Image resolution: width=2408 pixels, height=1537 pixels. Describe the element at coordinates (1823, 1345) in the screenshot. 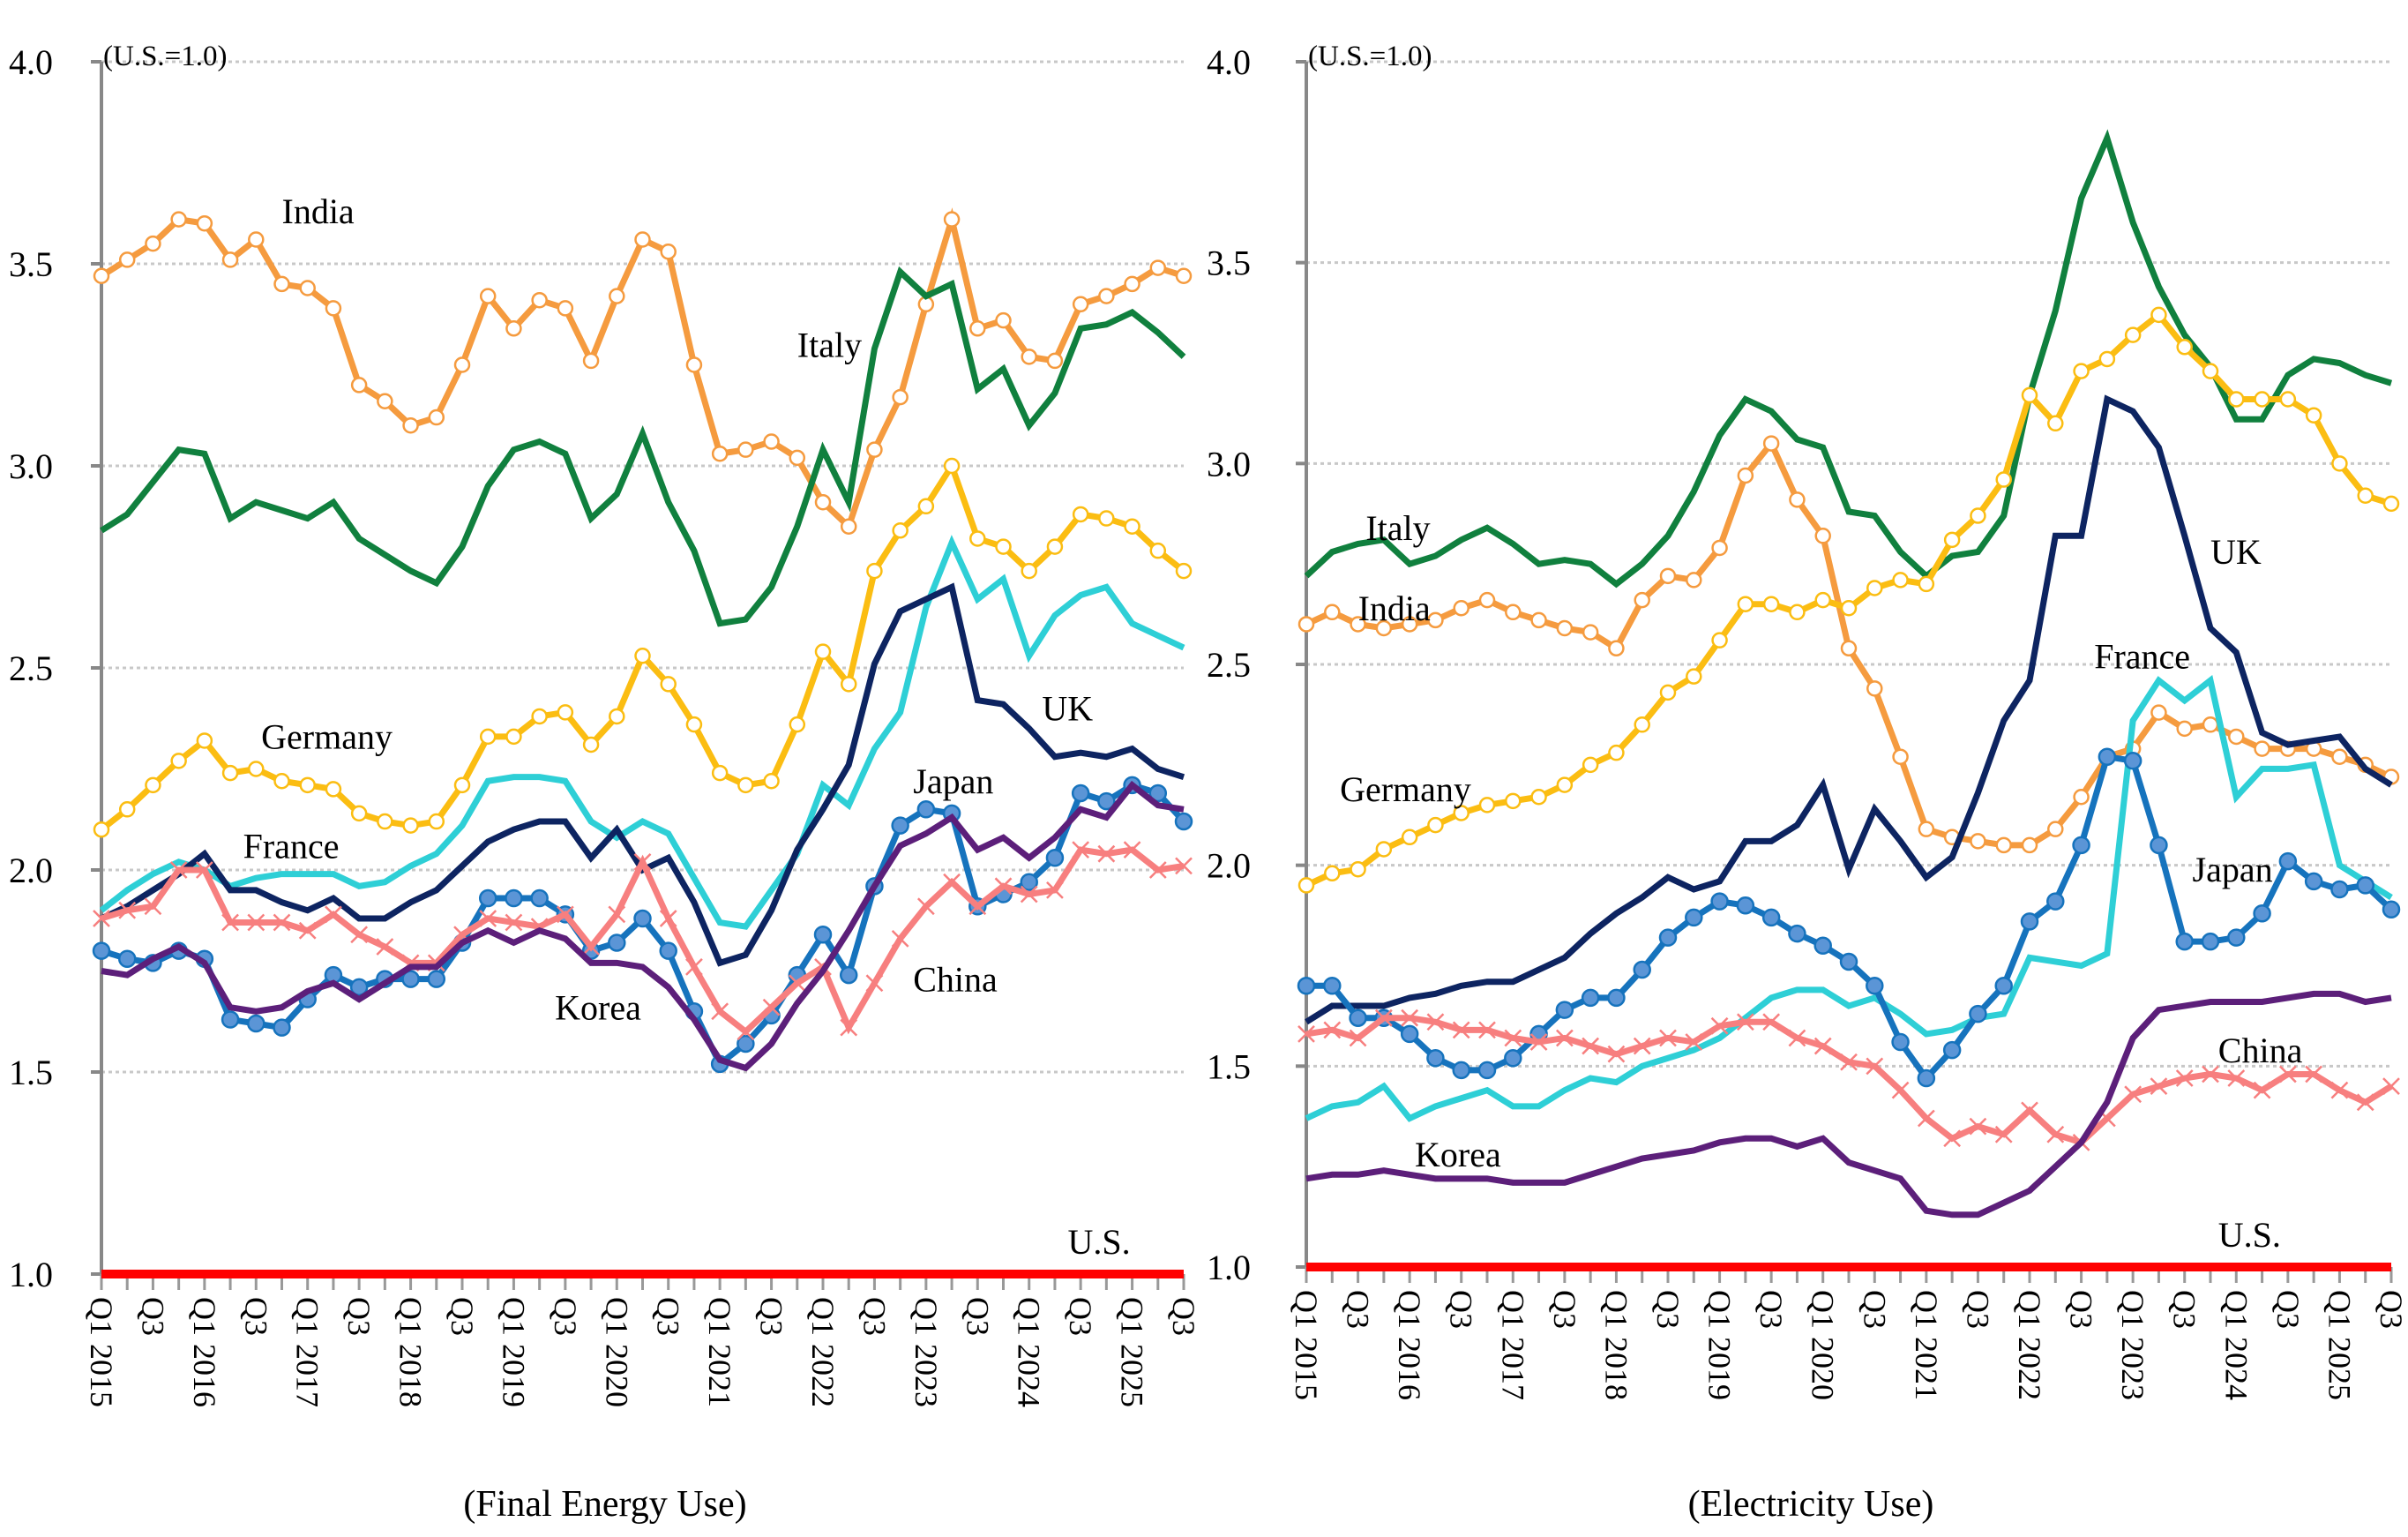

I see `x-tick-label: Q1 2020` at that location.